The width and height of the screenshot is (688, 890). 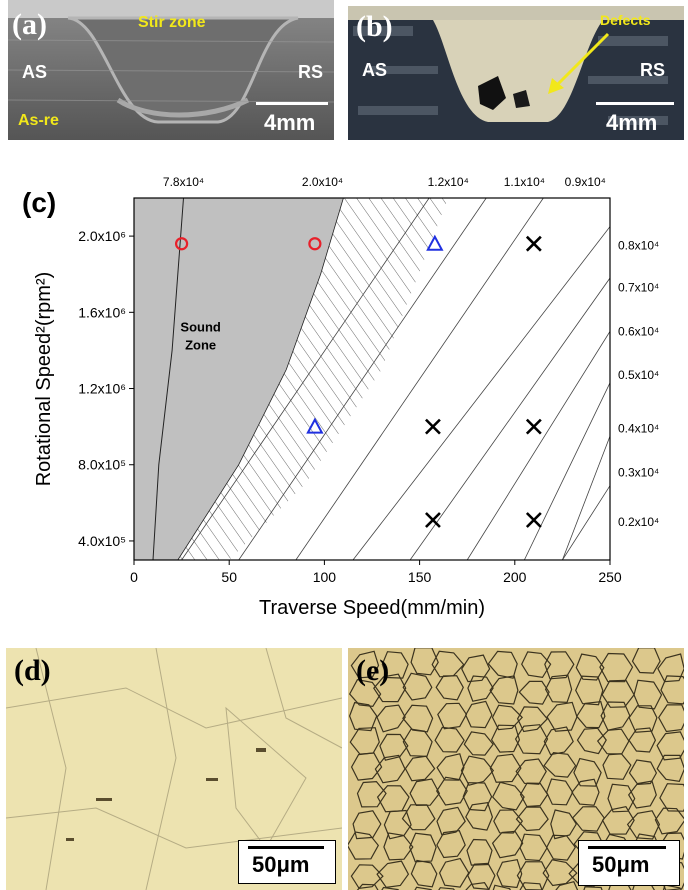 I want to click on scale-bar-e, so click(x=627, y=847).